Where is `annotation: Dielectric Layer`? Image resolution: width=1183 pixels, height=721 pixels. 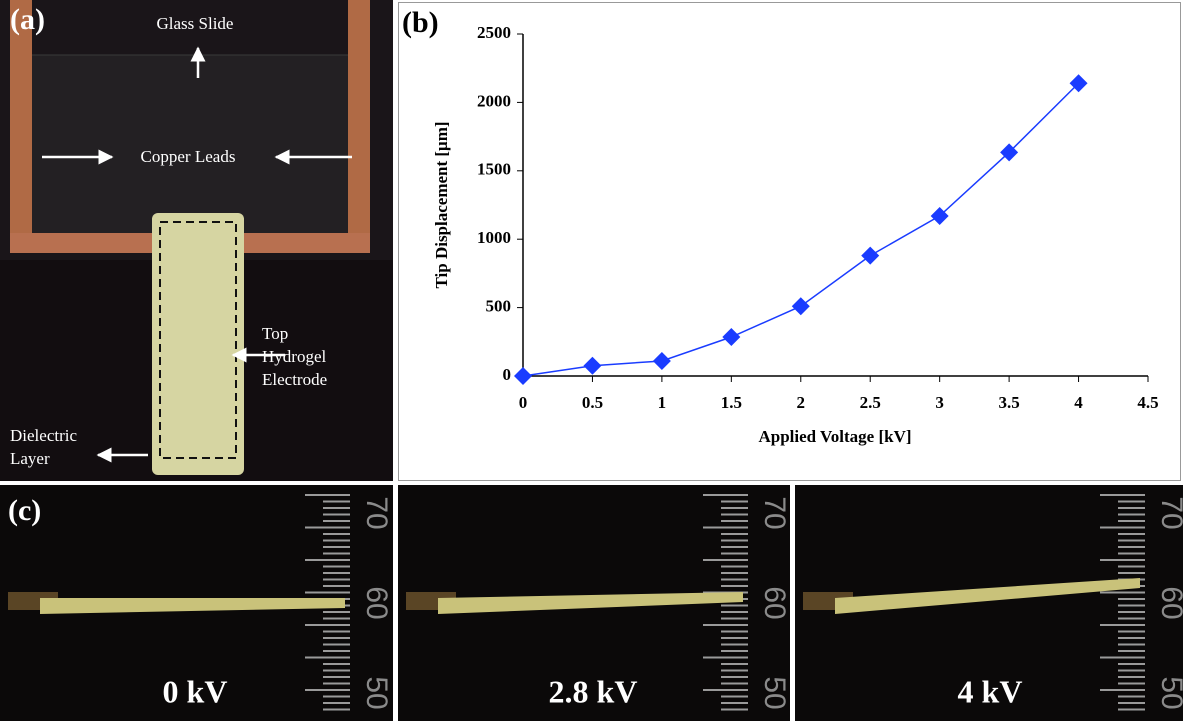
annotation: Dielectric Layer is located at coordinates (43, 447).